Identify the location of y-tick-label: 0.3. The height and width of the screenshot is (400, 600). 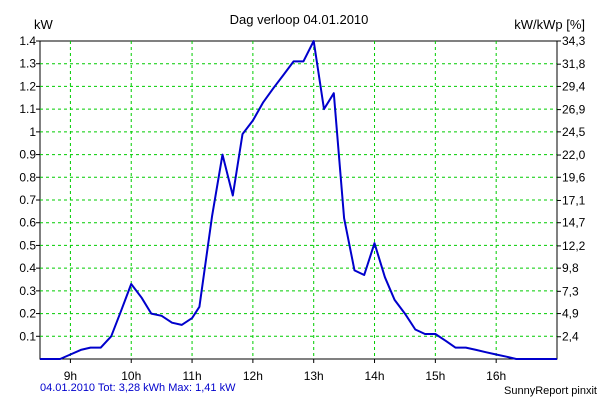
(27, 291).